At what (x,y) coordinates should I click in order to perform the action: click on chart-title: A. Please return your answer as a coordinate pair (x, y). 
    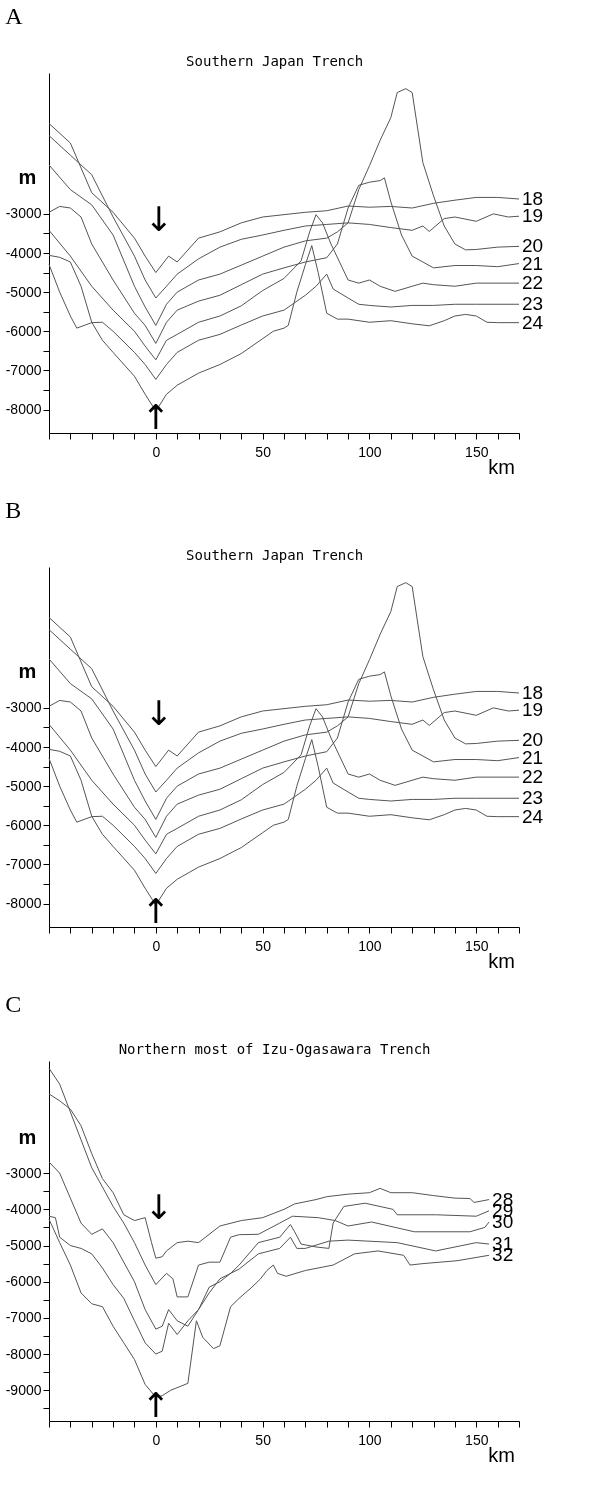
    Looking at the image, I should click on (14, 16).